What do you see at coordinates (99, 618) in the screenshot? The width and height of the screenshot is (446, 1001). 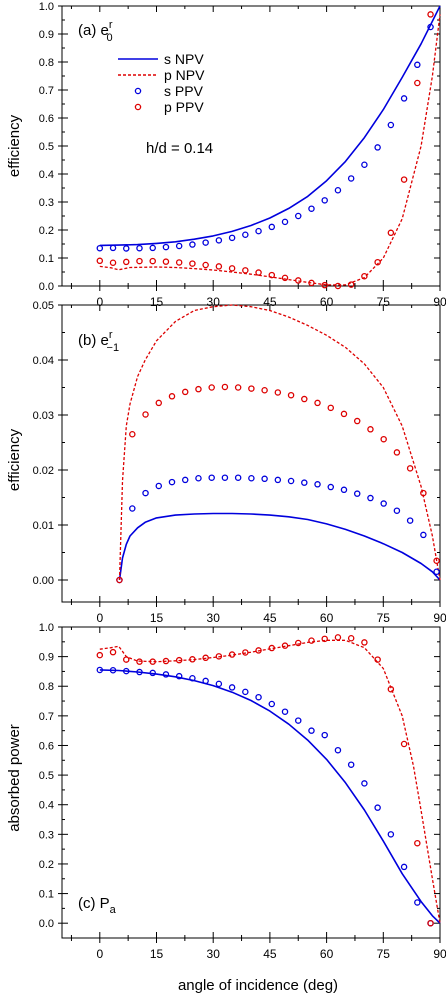 I see `x-tick-label: 0` at bounding box center [99, 618].